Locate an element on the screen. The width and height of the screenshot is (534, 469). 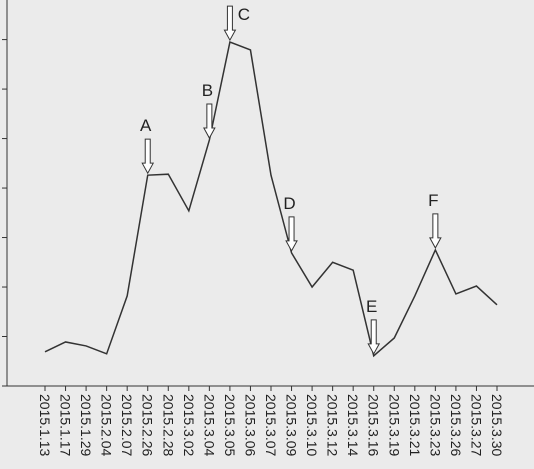
x-tick-label: 2015.1.17 is located at coordinates (66, 425).